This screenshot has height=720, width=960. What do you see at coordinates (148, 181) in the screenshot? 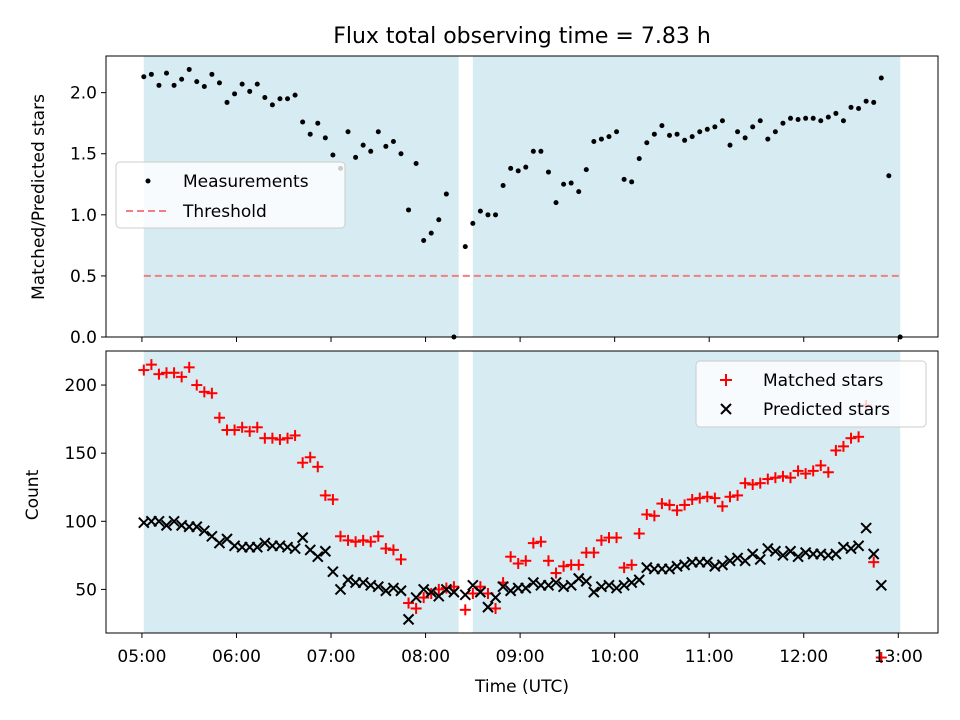
I see `legend-measurements-marker` at bounding box center [148, 181].